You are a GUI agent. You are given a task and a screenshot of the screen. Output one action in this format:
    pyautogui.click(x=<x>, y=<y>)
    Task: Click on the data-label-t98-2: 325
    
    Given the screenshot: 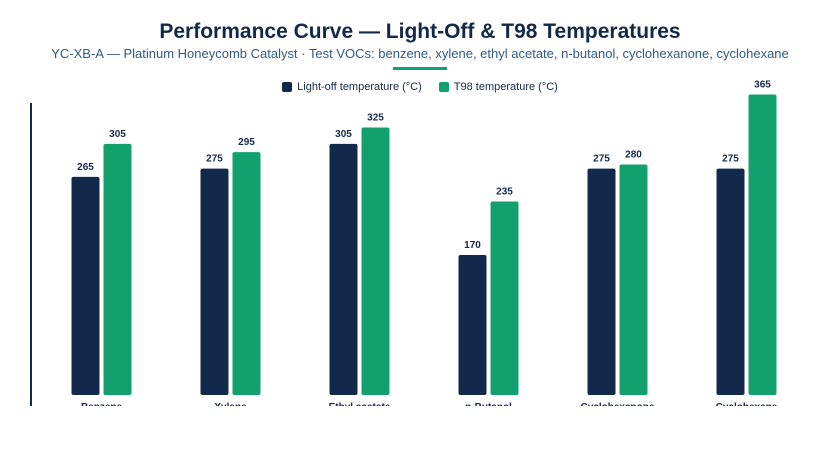 What is the action you would take?
    pyautogui.click(x=375, y=117)
    